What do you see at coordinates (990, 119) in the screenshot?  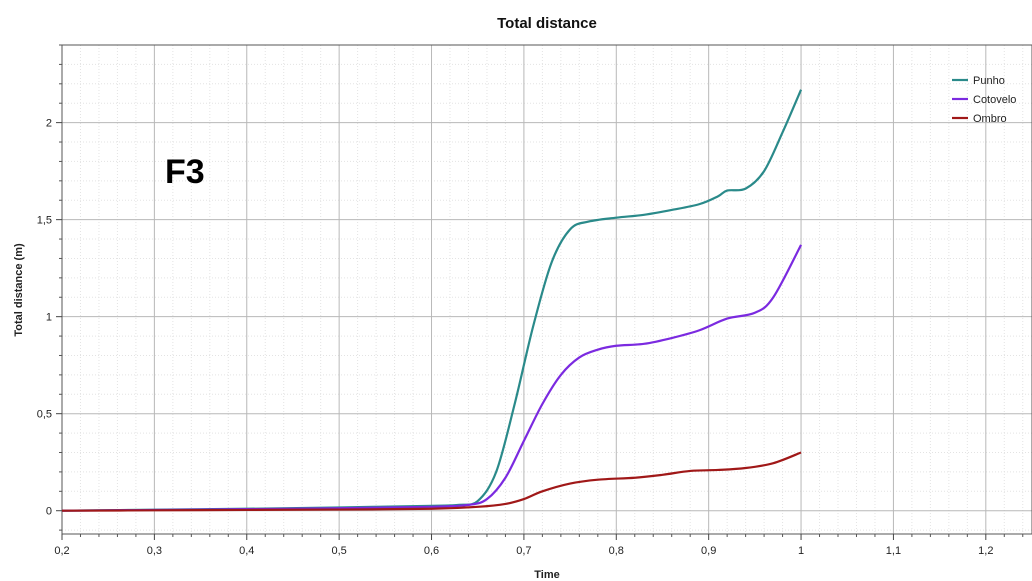 I see `legend-label-ombro: Ombro` at bounding box center [990, 119].